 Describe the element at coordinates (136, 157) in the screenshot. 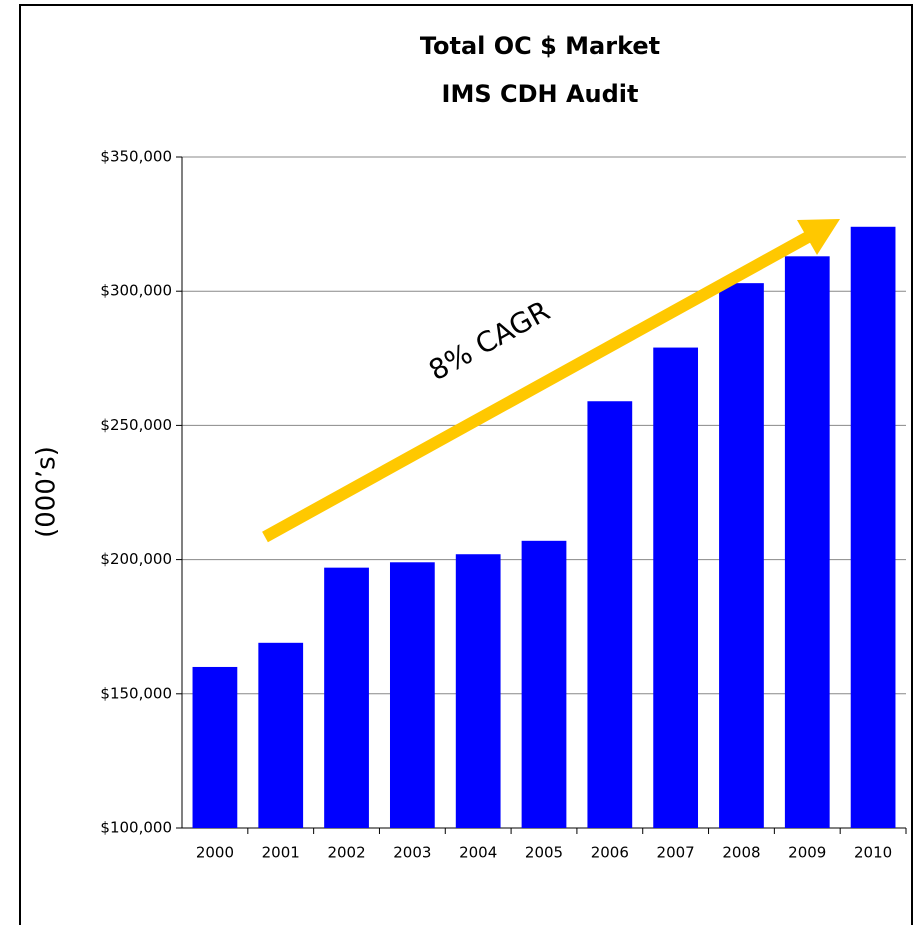

I see `y-tick-label: $350,000` at that location.